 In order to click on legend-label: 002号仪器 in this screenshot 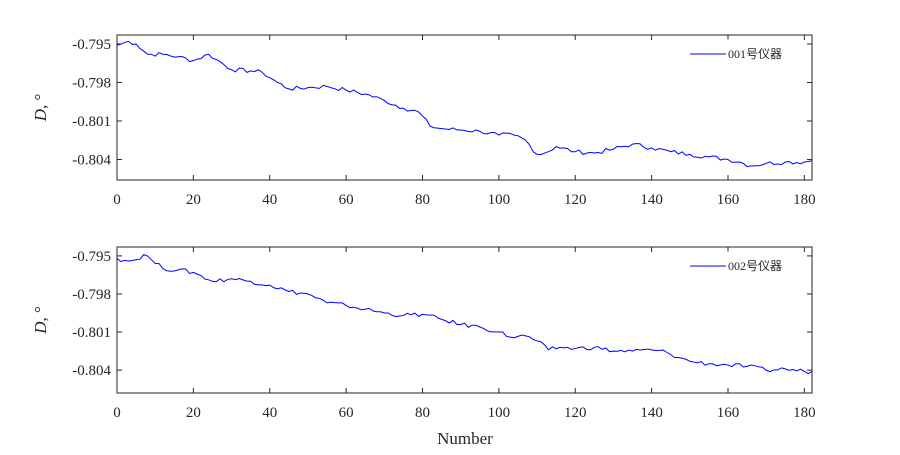, I will do `click(755, 266)`.